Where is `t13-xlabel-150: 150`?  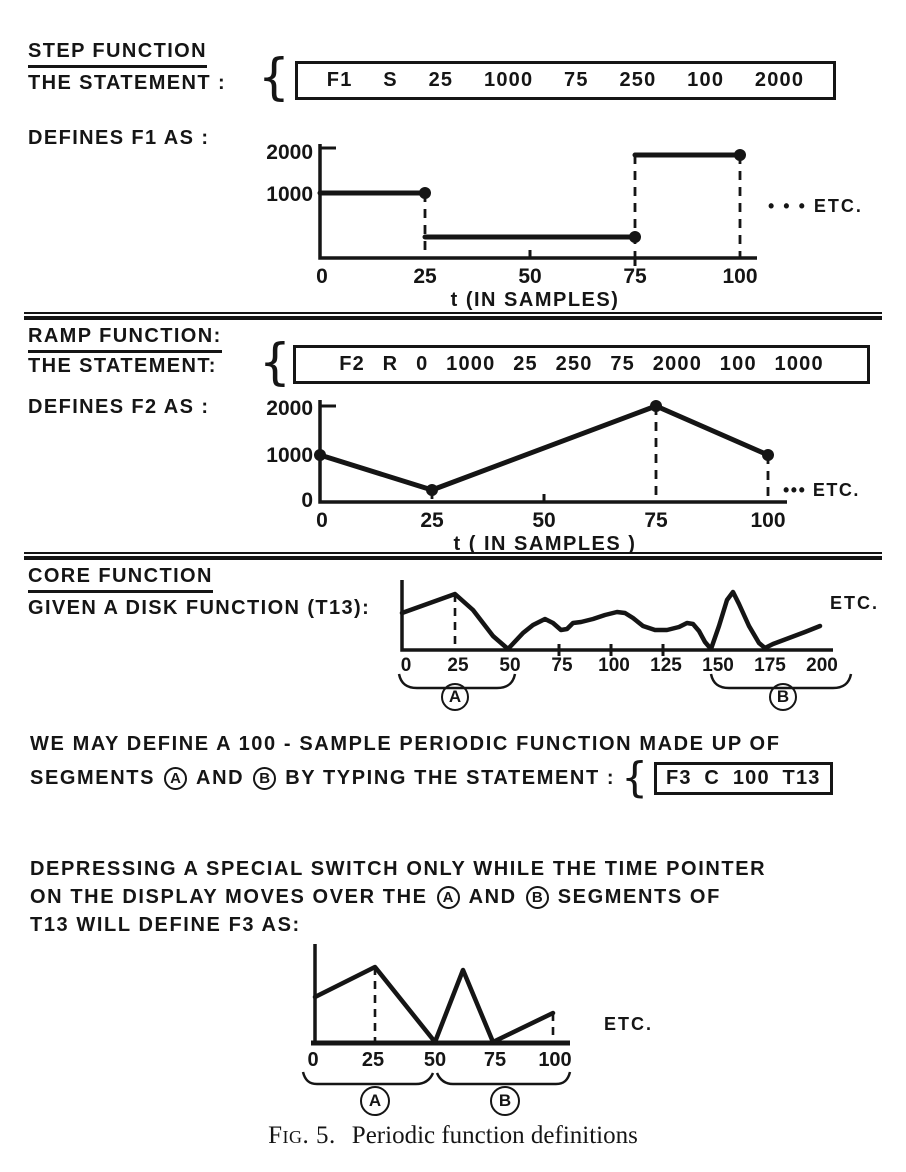 t13-xlabel-150: 150 is located at coordinates (718, 665).